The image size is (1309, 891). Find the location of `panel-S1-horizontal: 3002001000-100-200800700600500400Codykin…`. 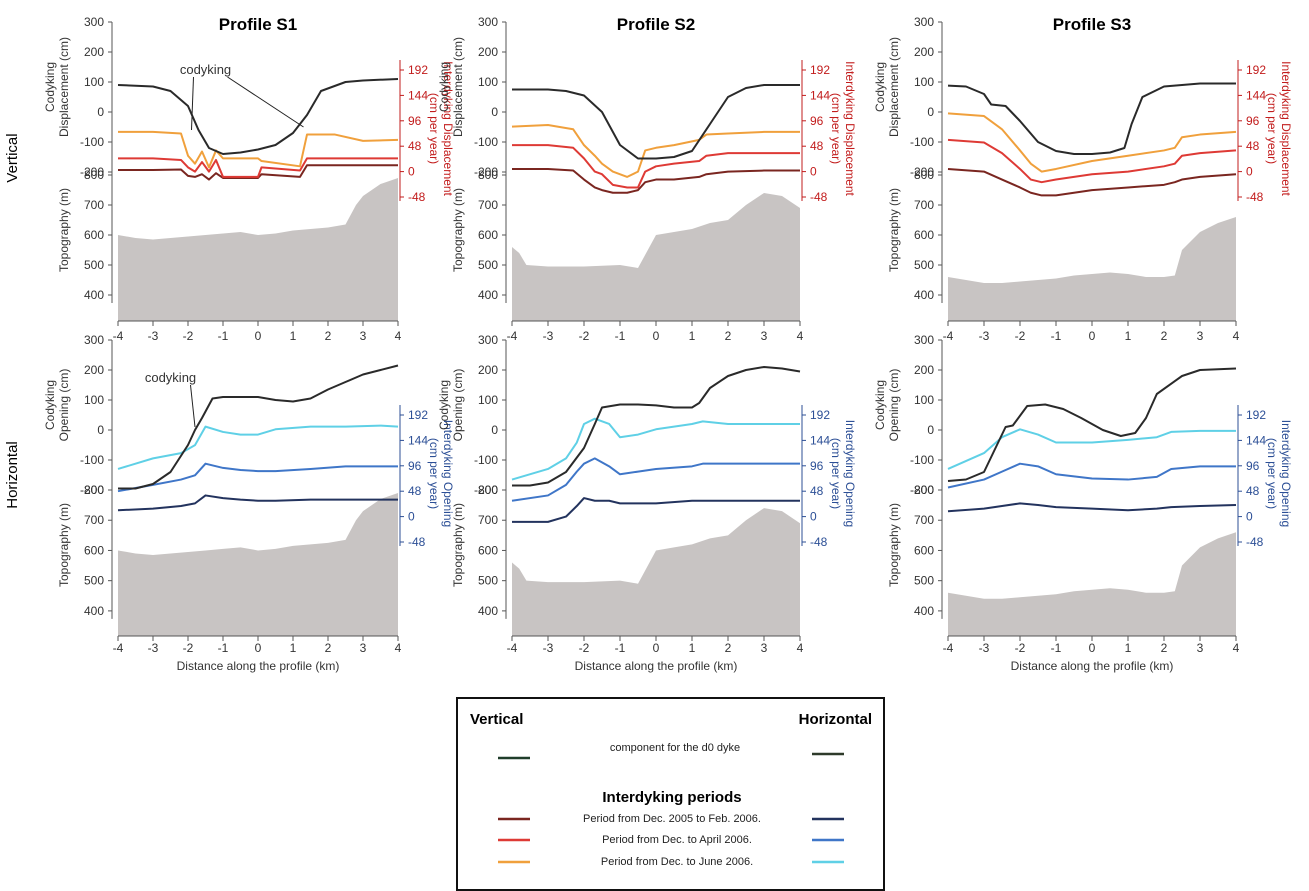

panel-S1-horizontal: 3002001000-100-200800700600500400Codykin… is located at coordinates (249, 503).